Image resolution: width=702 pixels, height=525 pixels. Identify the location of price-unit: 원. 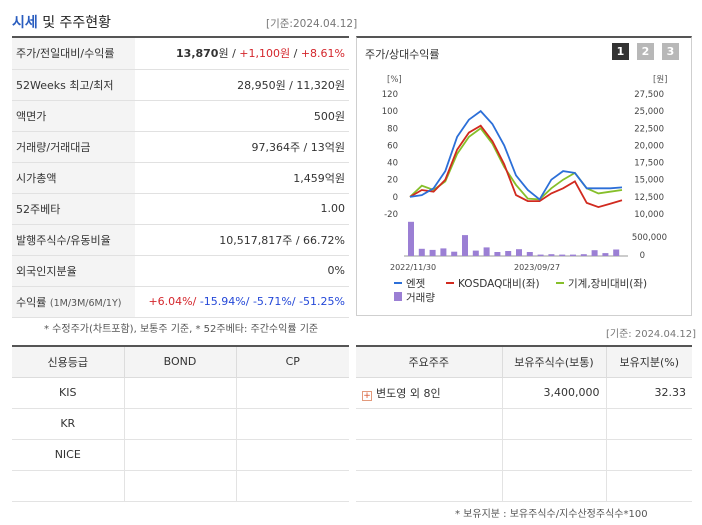
(223, 54).